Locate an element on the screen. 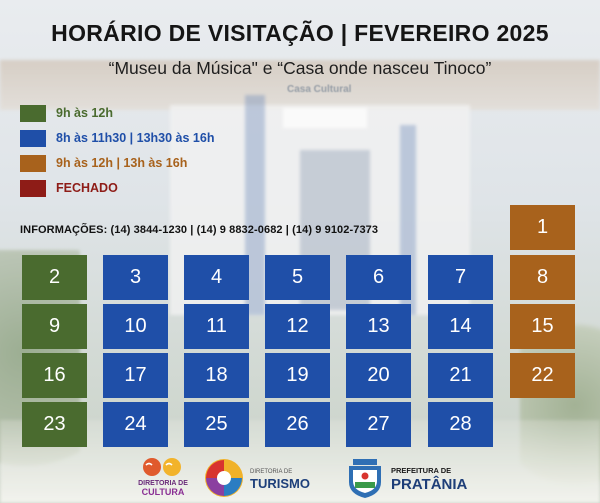  background-sign-text: Casa Cultural is located at coordinates (319, 89).